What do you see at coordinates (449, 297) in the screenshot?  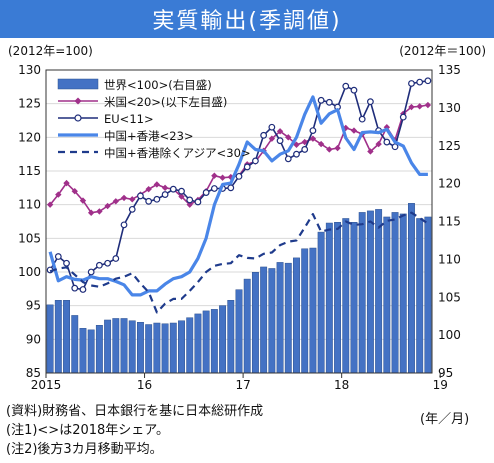 I see `right-tick-label: 105` at bounding box center [449, 297].